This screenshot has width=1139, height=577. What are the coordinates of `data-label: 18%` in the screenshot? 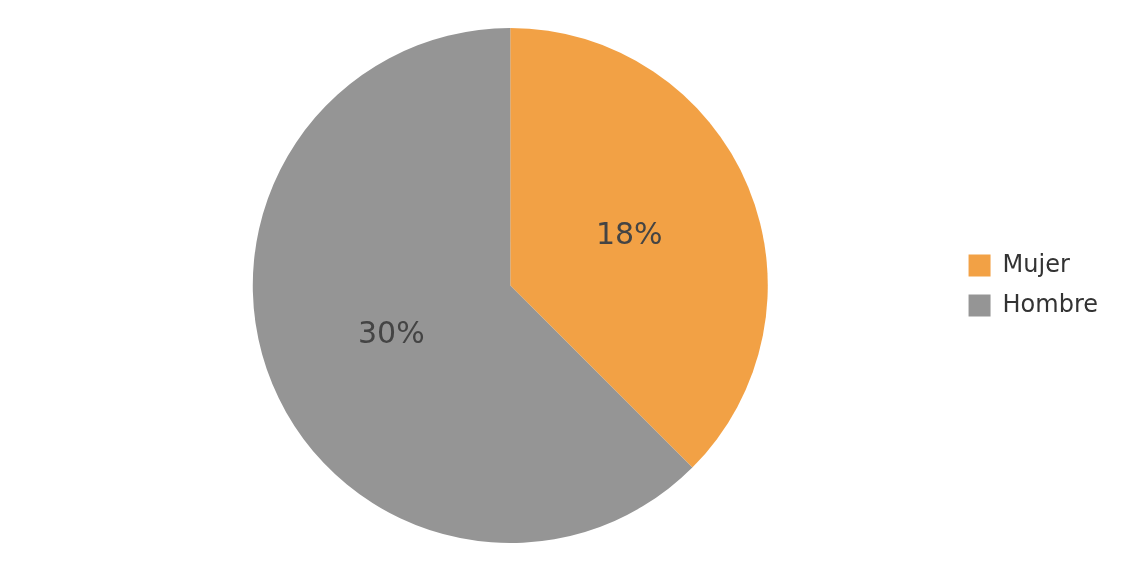 It's located at (629, 234).